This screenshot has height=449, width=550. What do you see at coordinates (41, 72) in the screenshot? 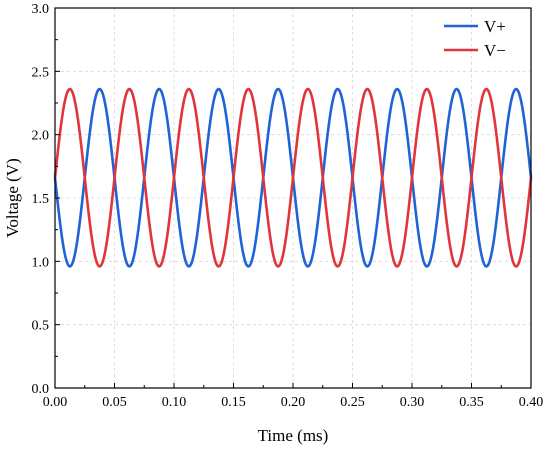
I see `y-tick-label: 2.5` at bounding box center [41, 72].